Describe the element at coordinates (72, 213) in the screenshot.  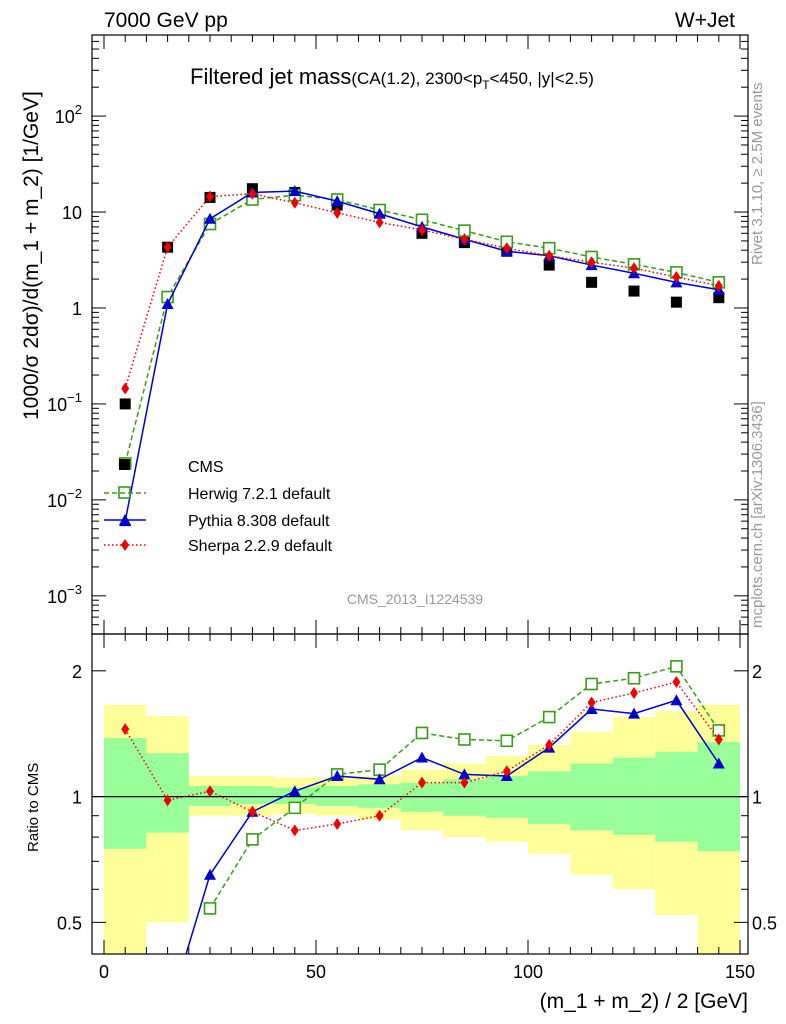
I see `main-y-tick-label: 10` at that location.